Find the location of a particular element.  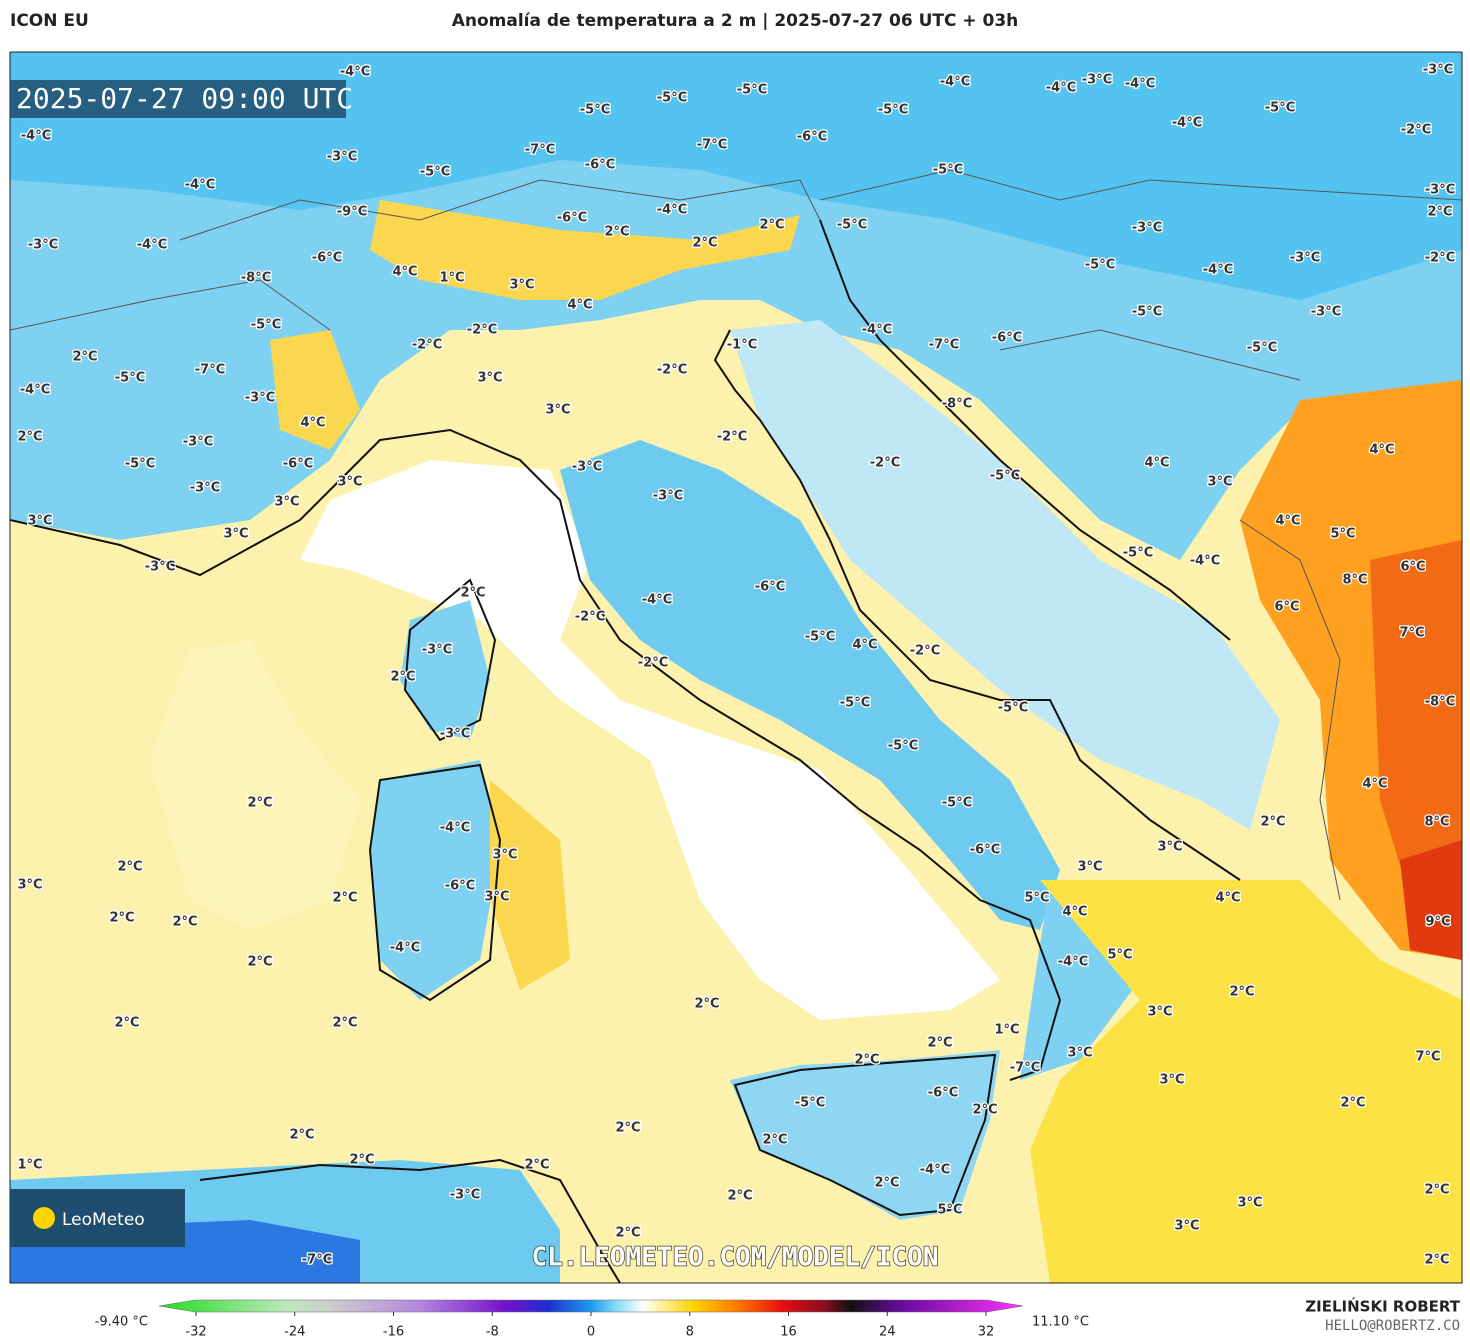

adriatic-sea is located at coordinates (1005, 575).